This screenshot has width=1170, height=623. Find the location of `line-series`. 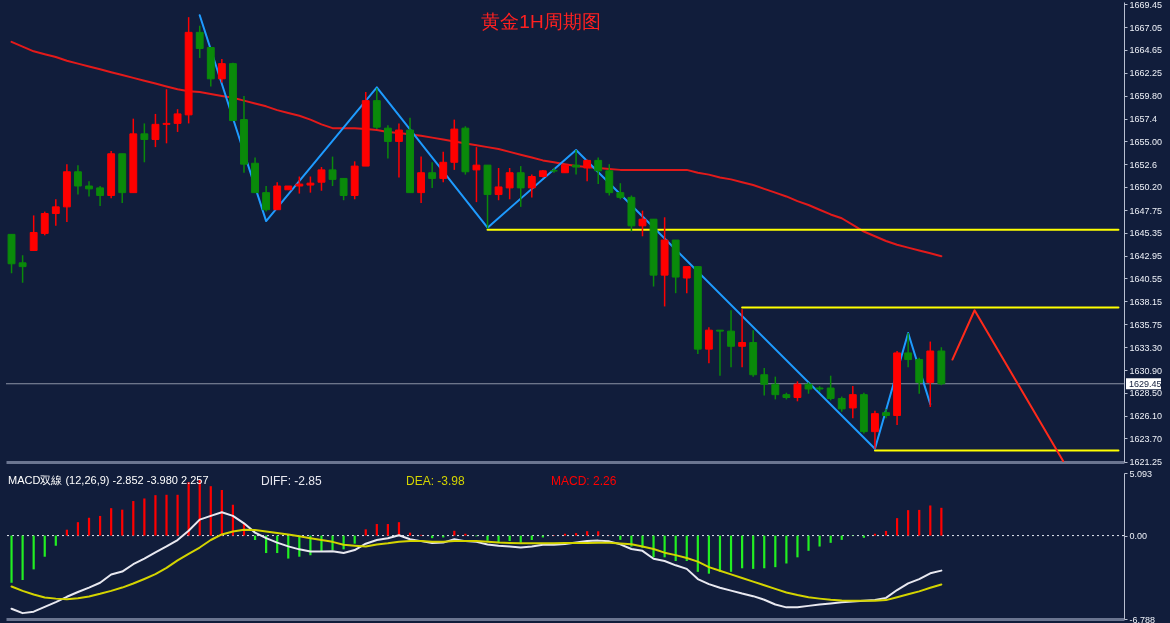

line-series is located at coordinates (476, 565).